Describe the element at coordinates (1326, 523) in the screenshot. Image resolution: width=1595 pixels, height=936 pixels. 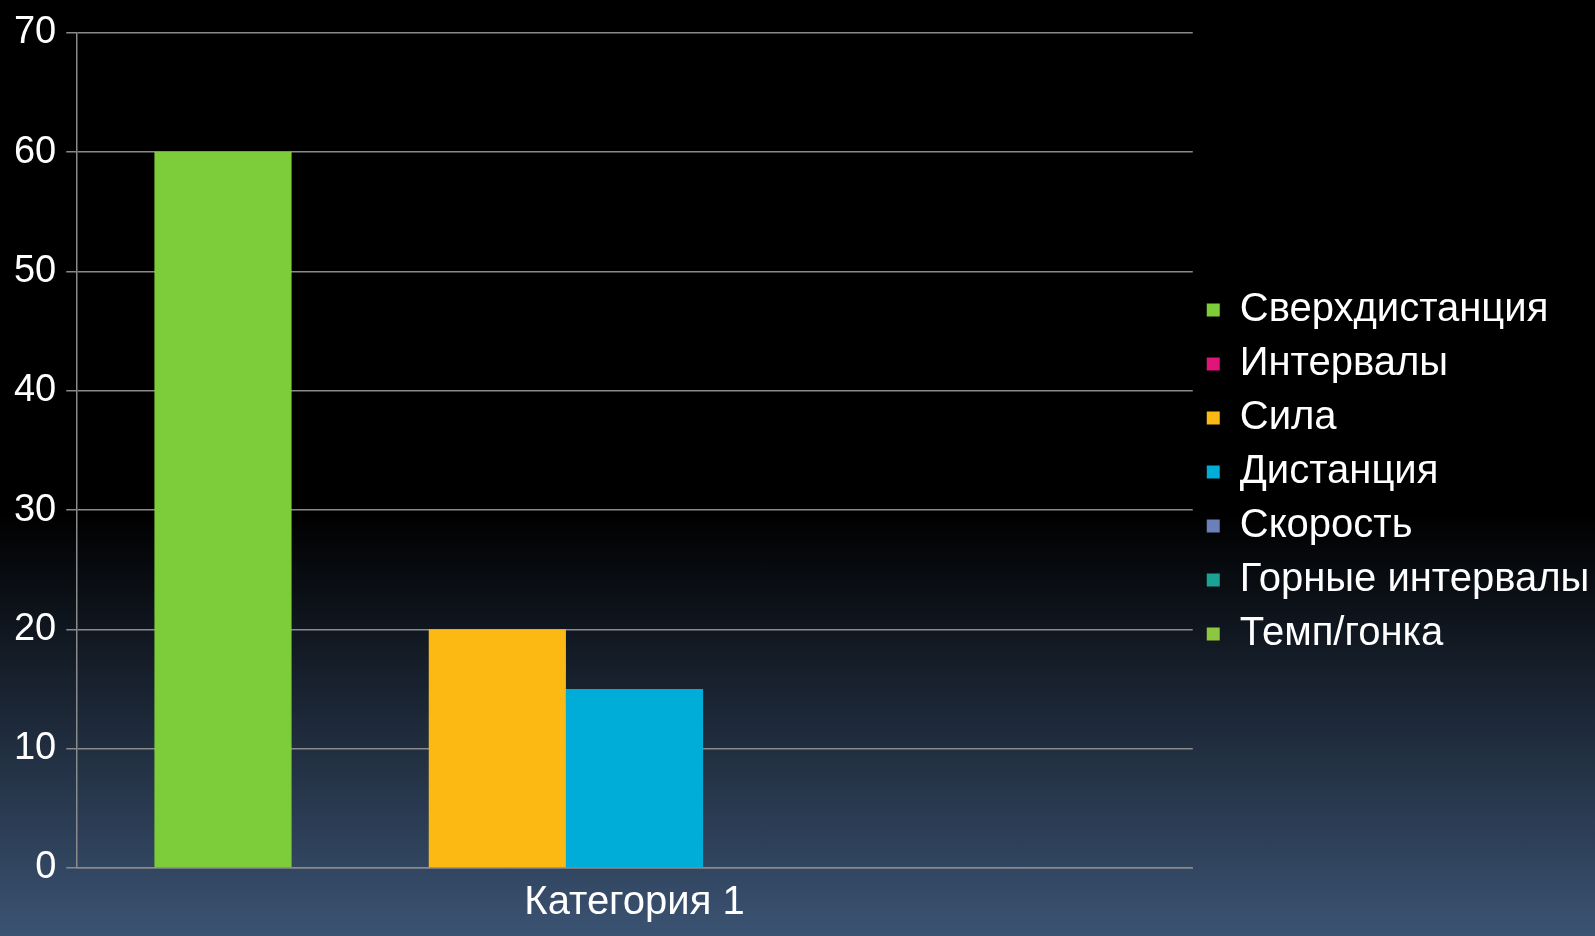
I see `legend-label: Скорость` at that location.